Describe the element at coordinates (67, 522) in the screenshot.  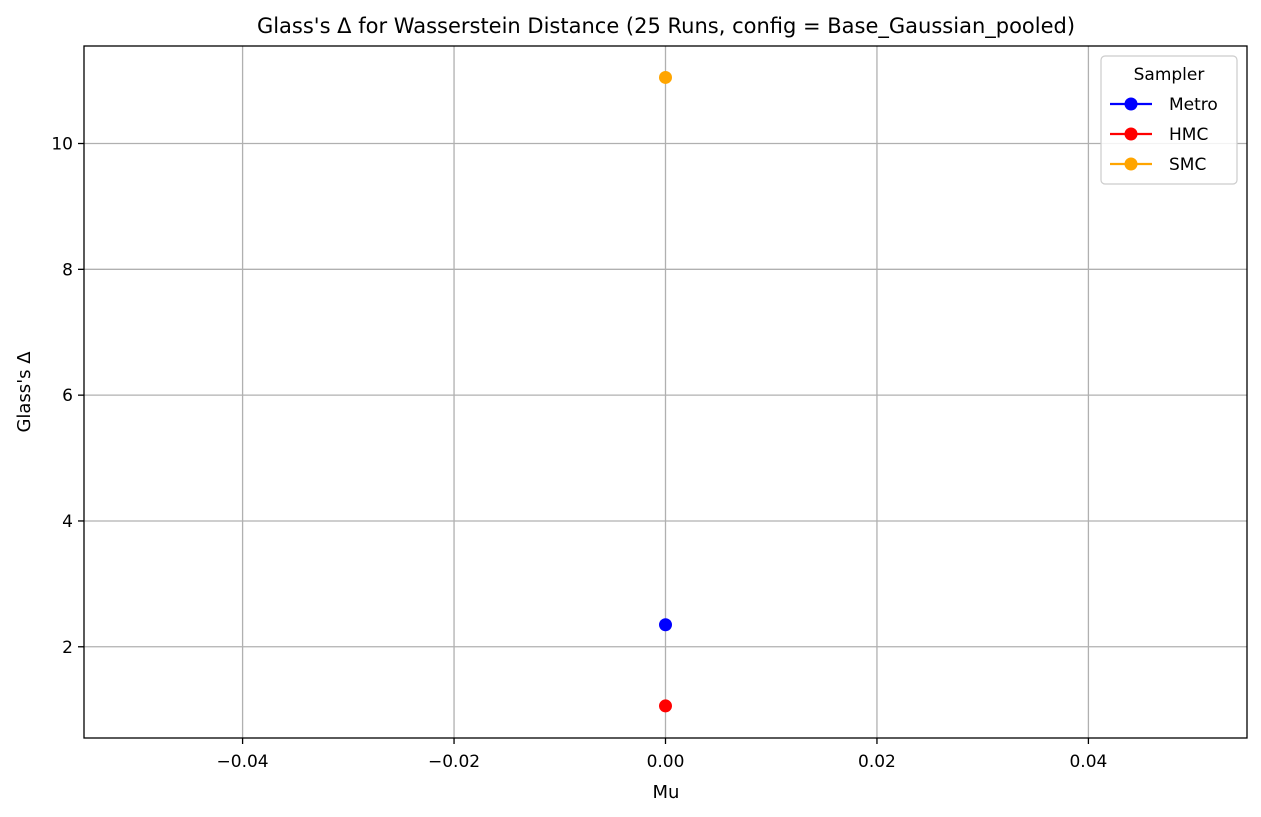
I see `y-tick-label: 4` at that location.